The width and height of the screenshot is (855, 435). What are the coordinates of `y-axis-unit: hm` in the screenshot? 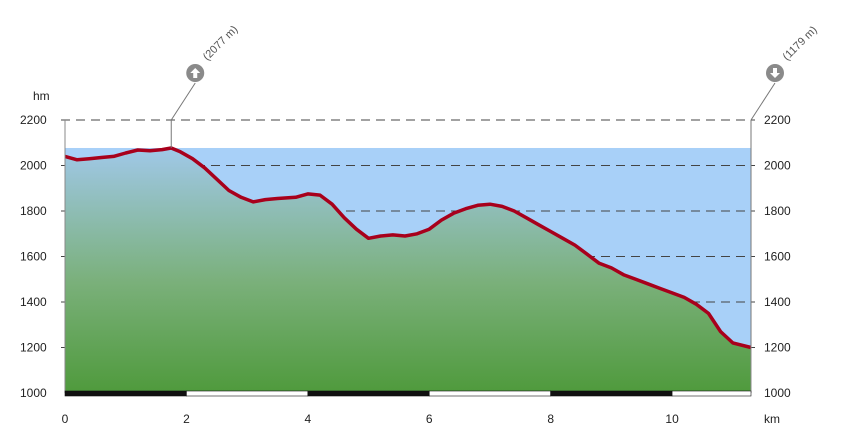 It's located at (41, 96).